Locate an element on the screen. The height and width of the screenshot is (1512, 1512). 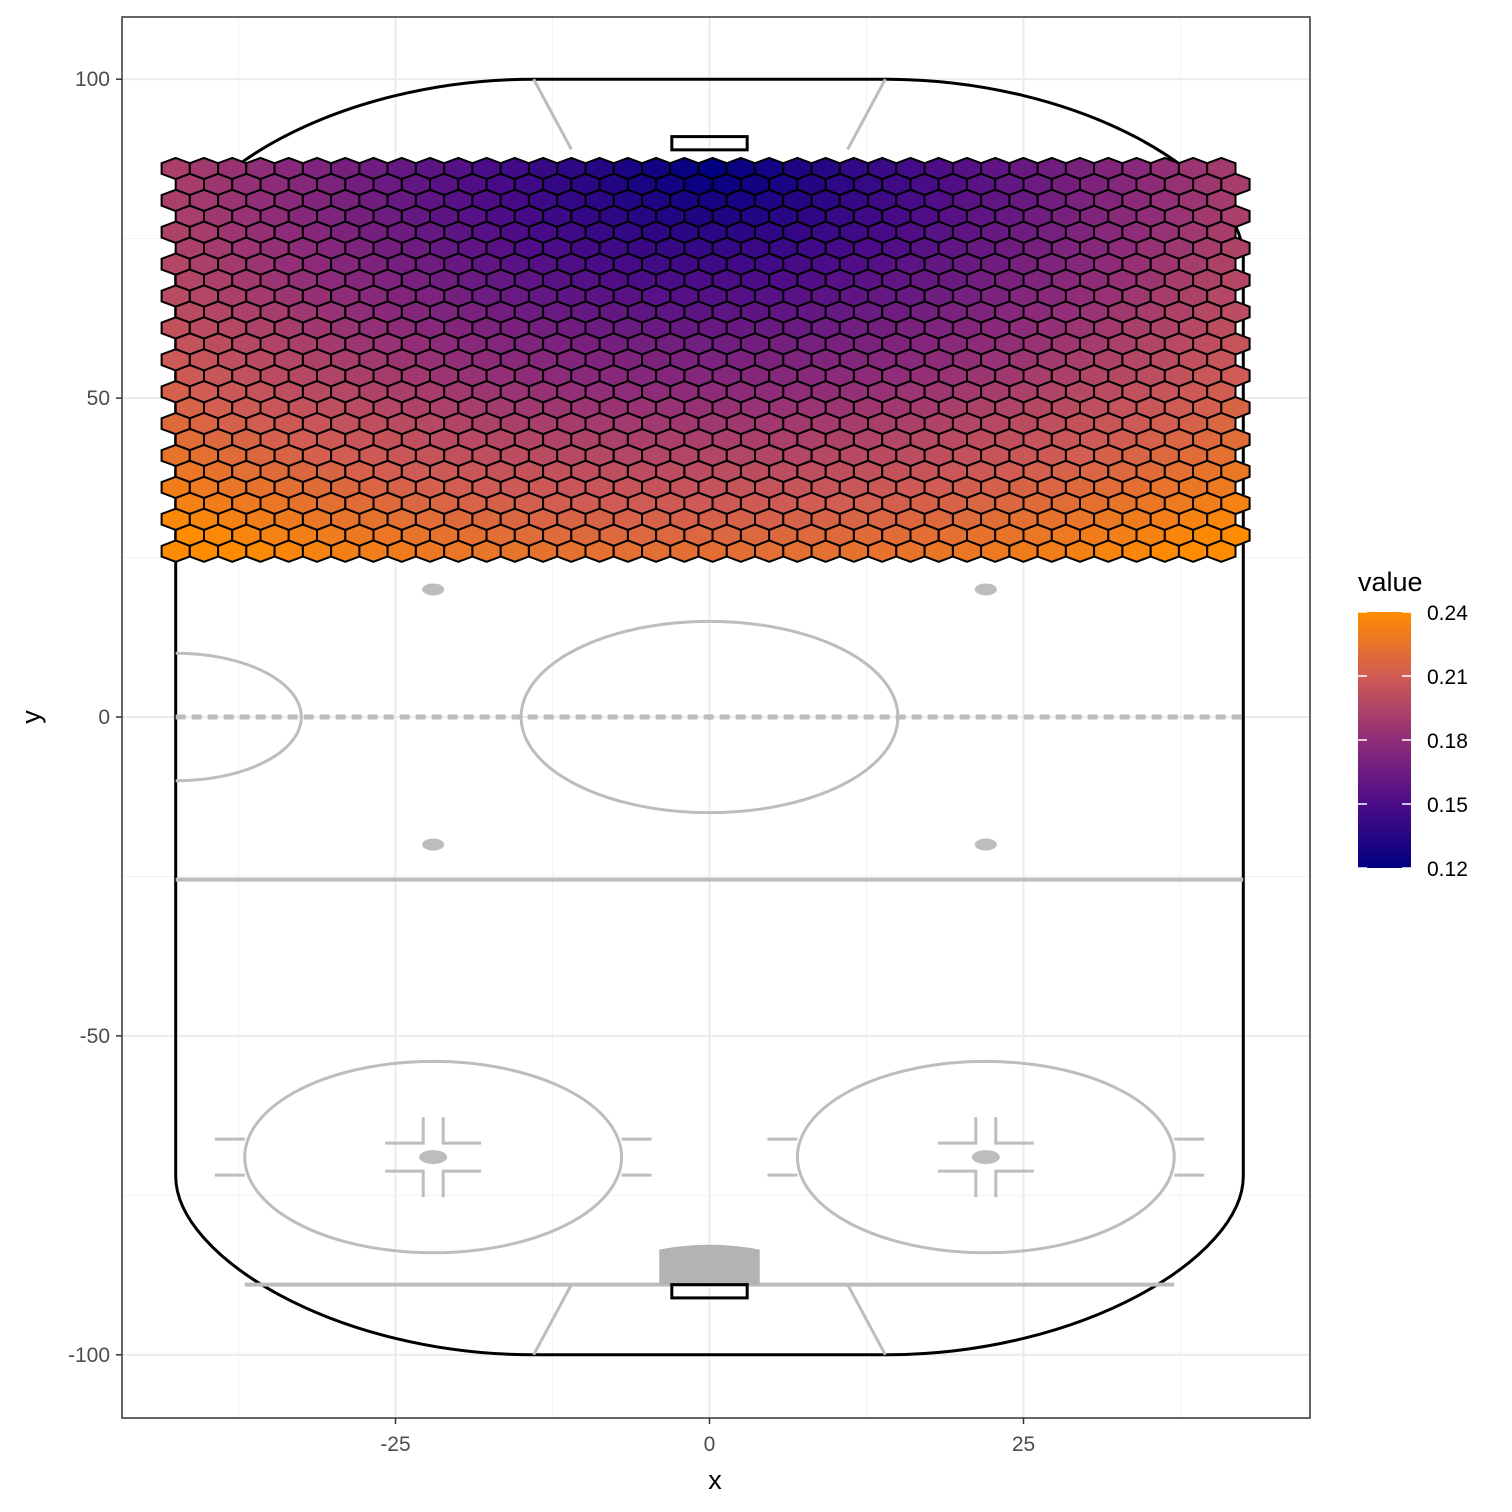
x-tick-label: 0 is located at coordinates (710, 1444).